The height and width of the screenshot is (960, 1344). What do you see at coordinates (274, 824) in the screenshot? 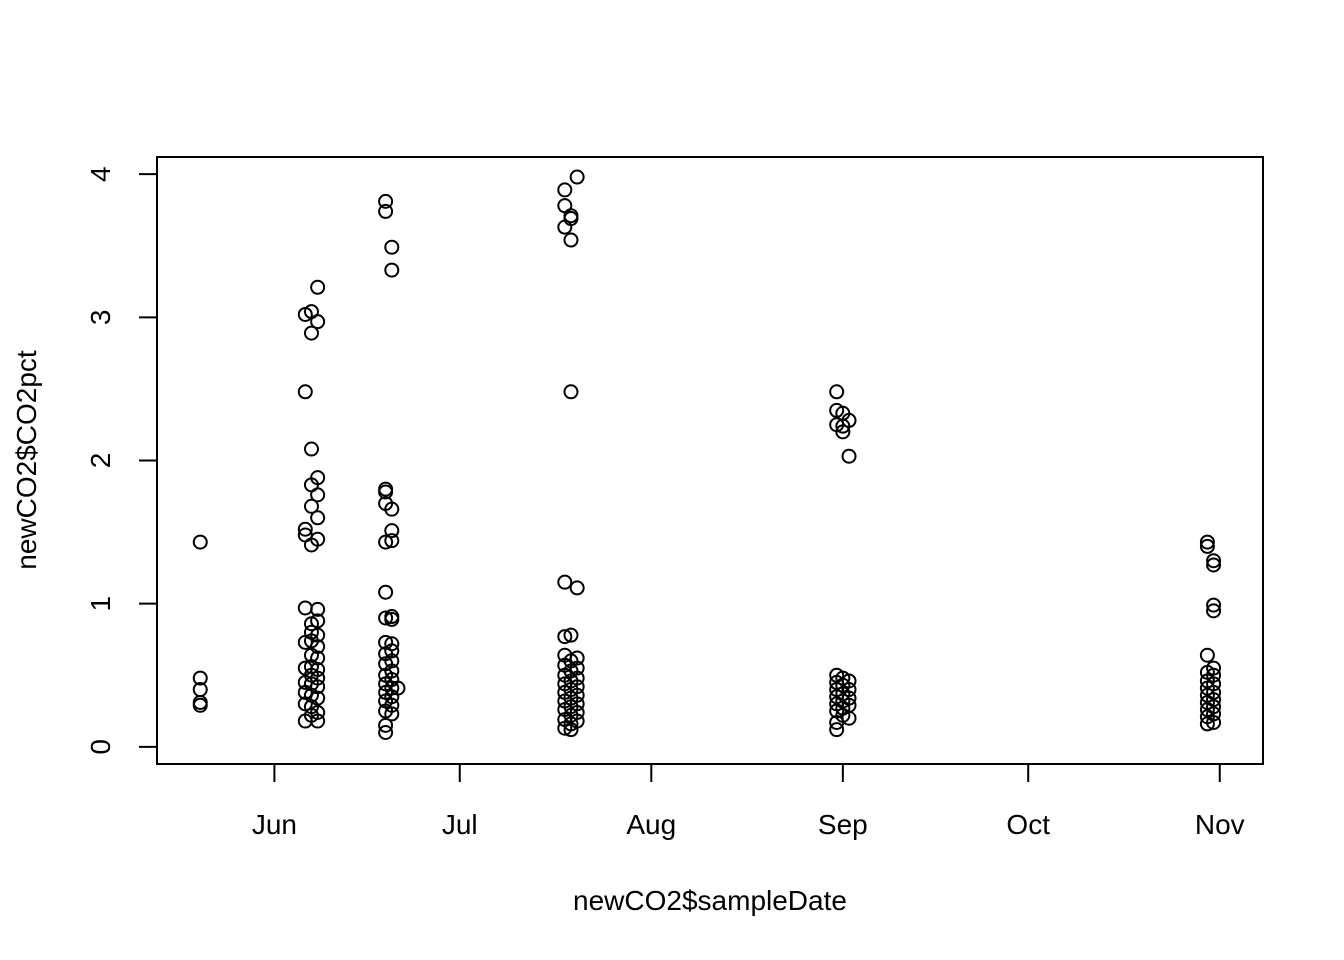
I see `x-tick-label: Jun` at bounding box center [274, 824].